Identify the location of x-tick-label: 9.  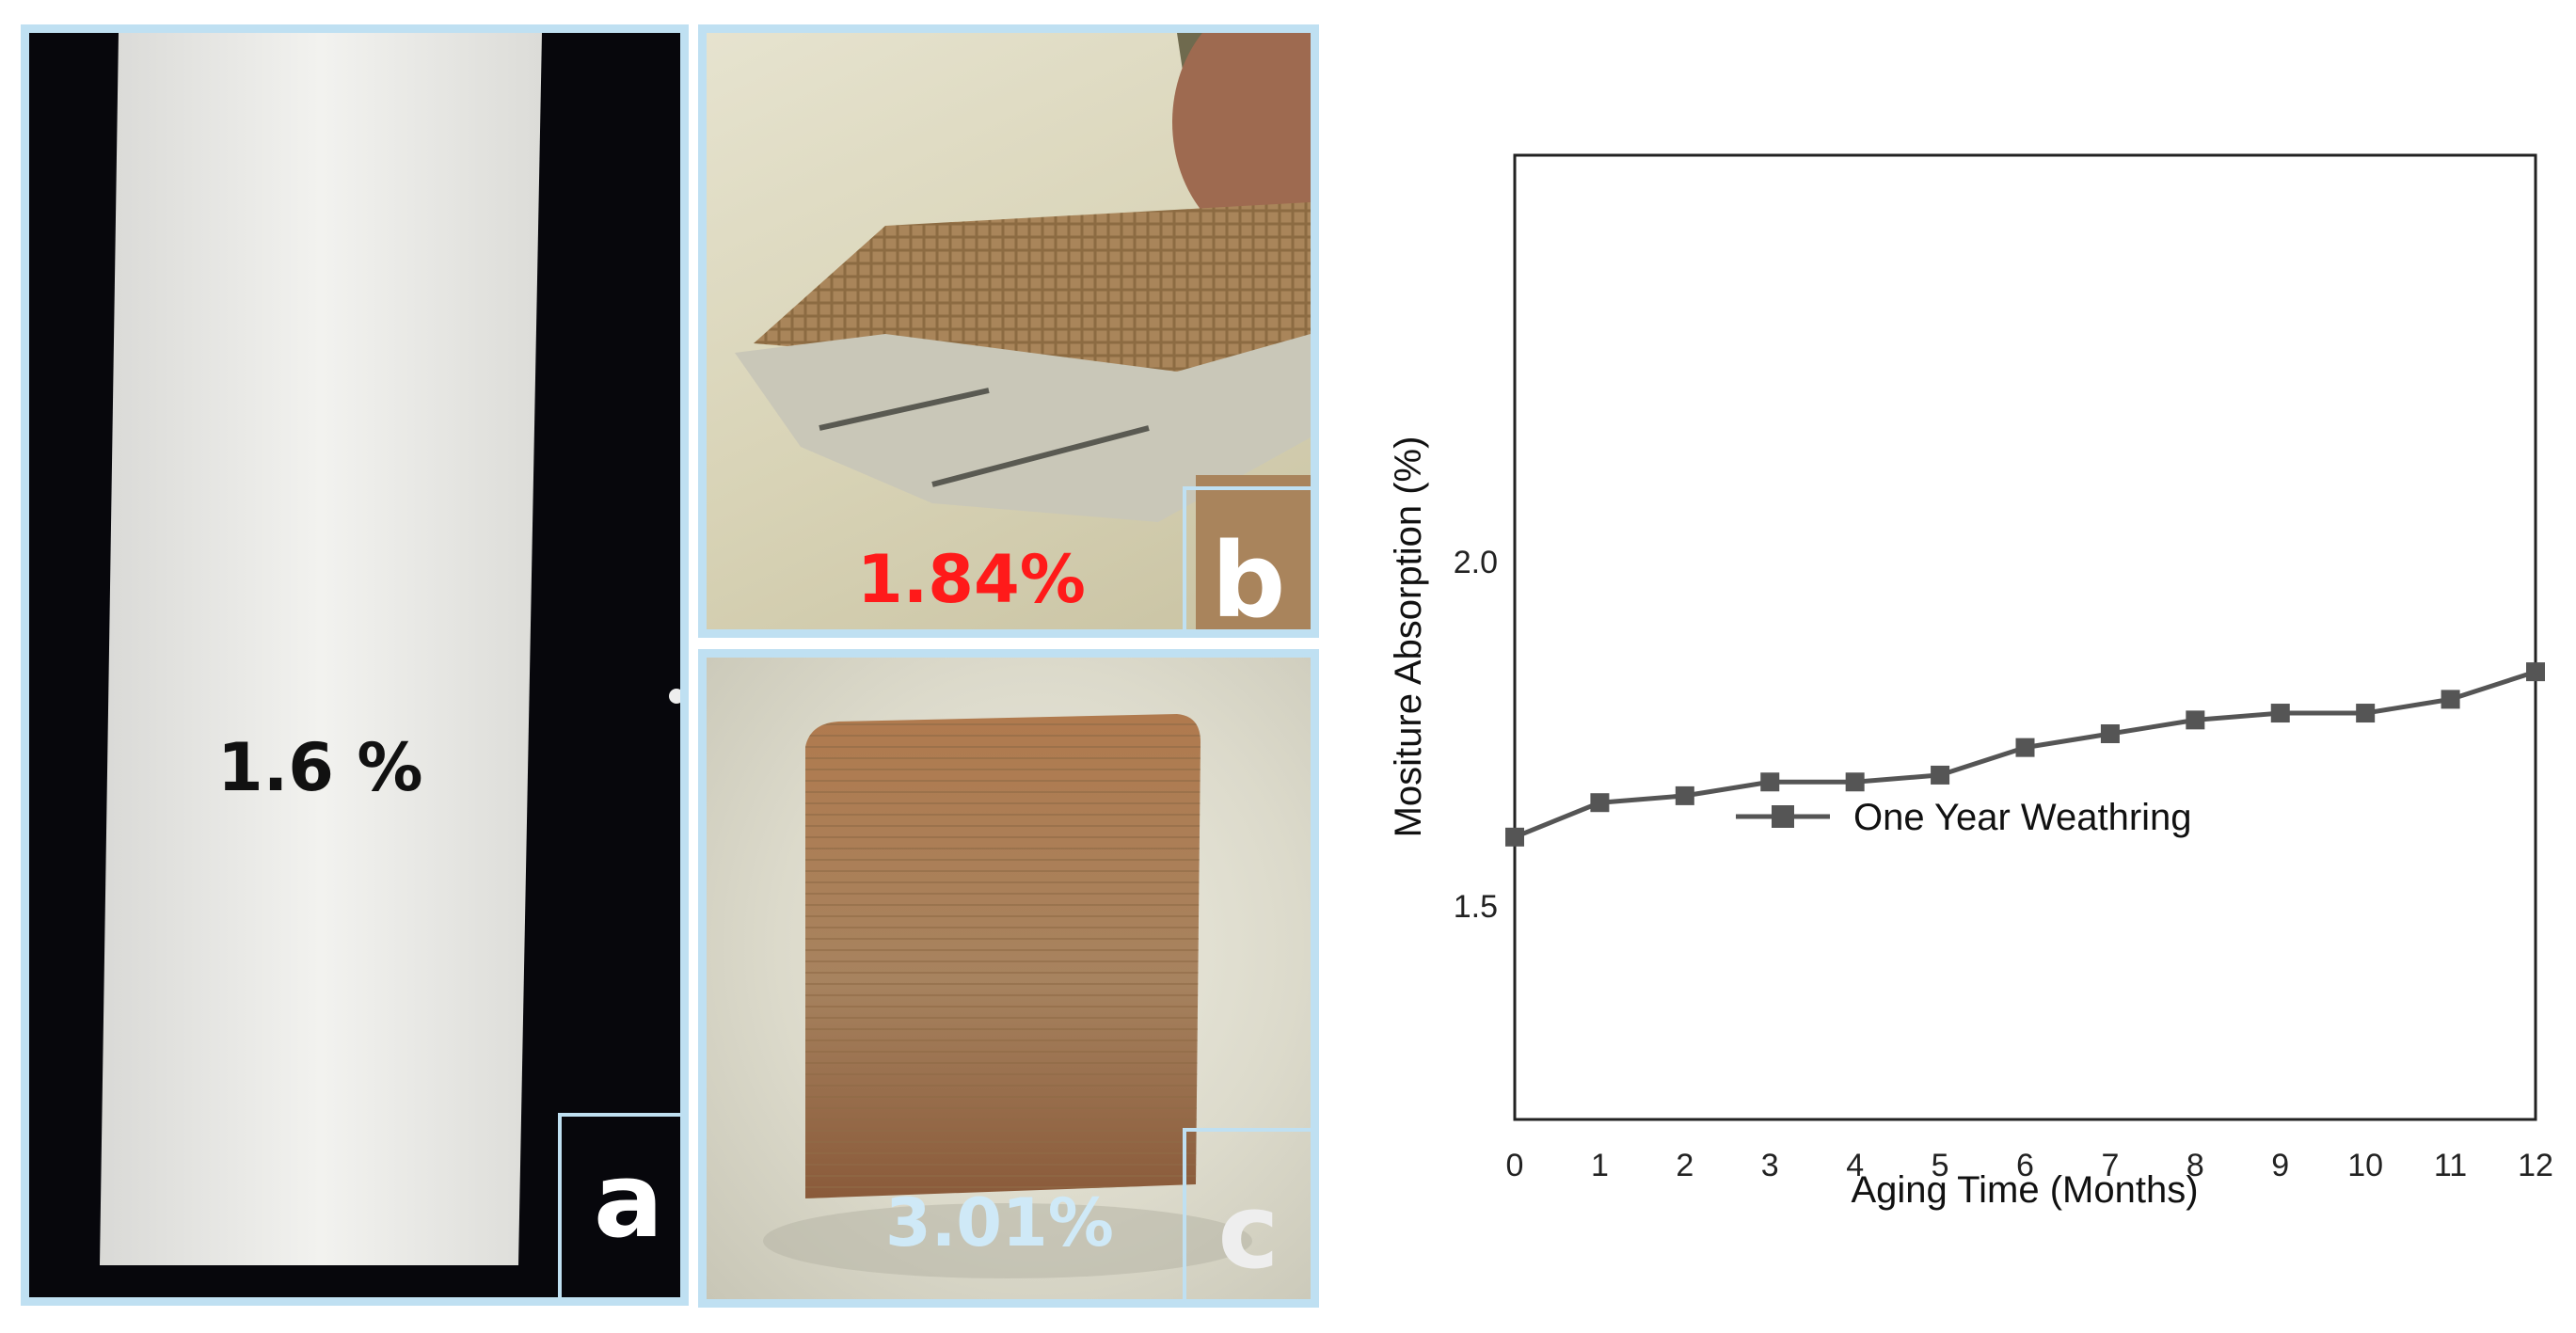
(2280, 1165).